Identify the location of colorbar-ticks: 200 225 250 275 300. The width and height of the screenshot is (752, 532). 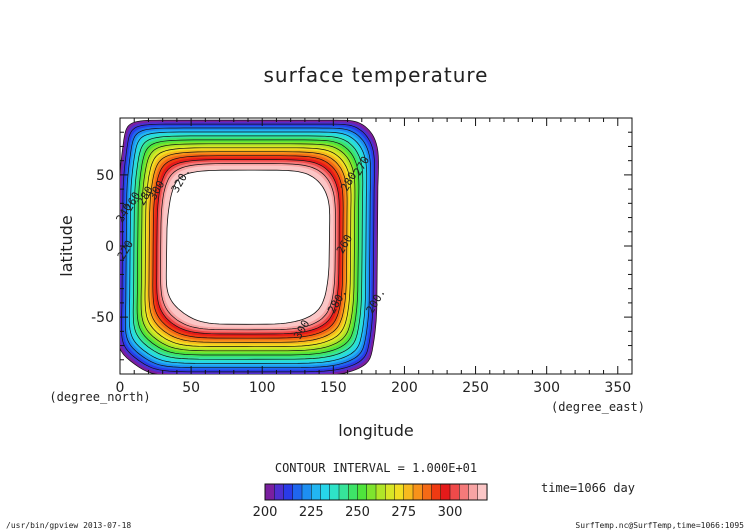
(358, 512).